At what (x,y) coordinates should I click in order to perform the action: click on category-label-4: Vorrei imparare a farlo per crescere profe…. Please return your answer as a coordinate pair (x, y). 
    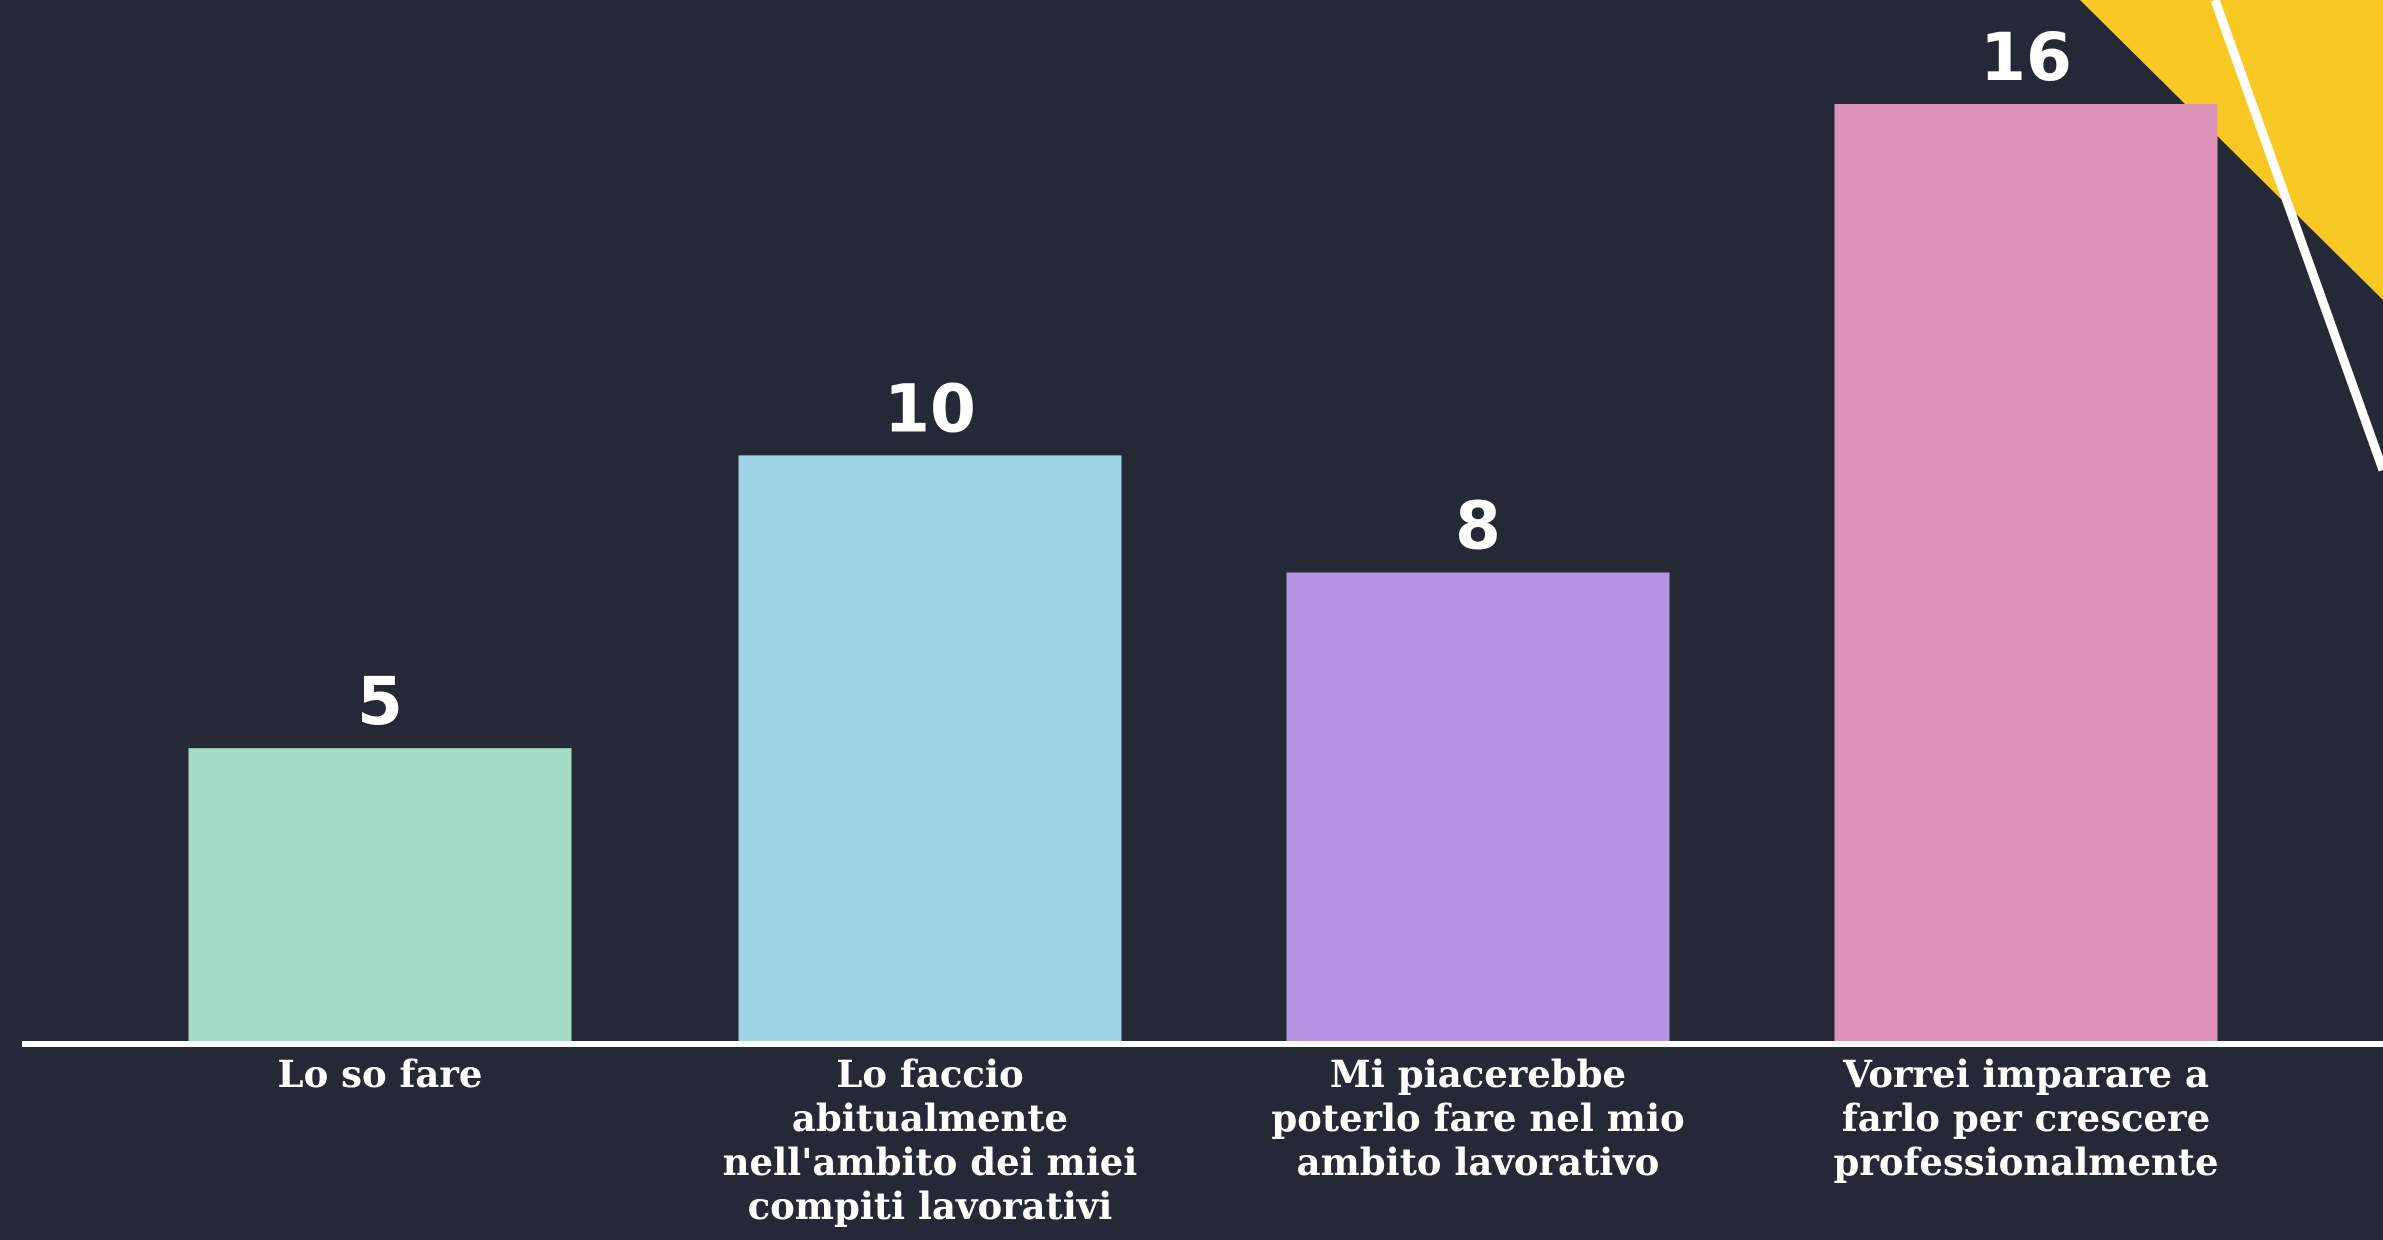
    Looking at the image, I should click on (2025, 1118).